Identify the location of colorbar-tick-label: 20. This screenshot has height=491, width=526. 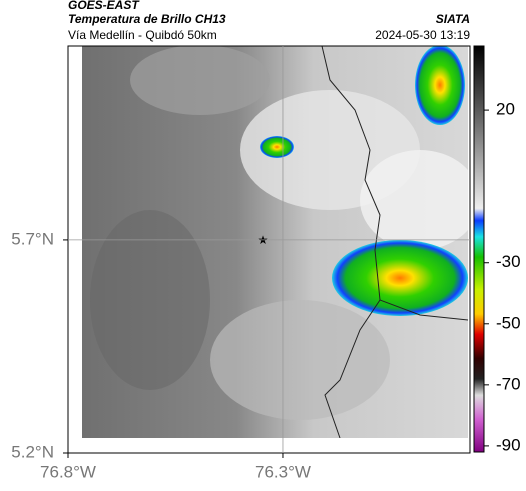
(505, 109).